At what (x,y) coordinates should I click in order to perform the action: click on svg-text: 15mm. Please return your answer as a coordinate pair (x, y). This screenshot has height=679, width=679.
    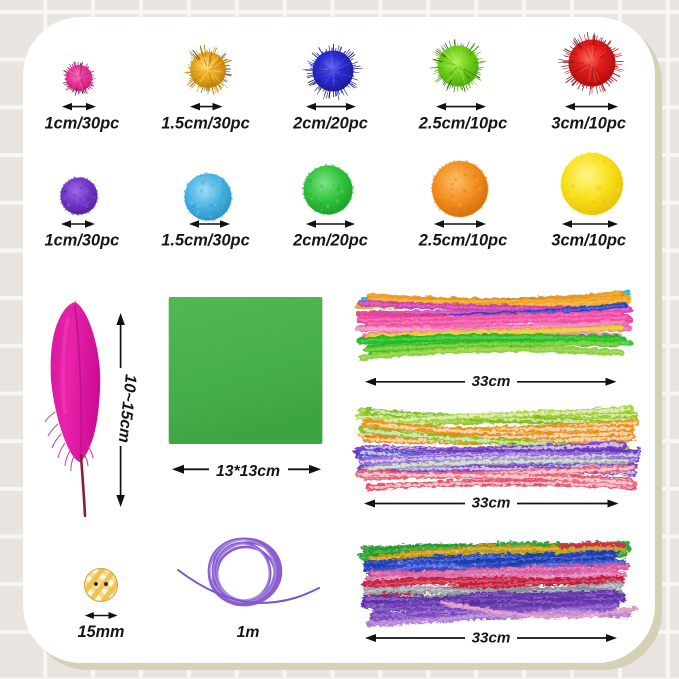
    Looking at the image, I should click on (101, 632).